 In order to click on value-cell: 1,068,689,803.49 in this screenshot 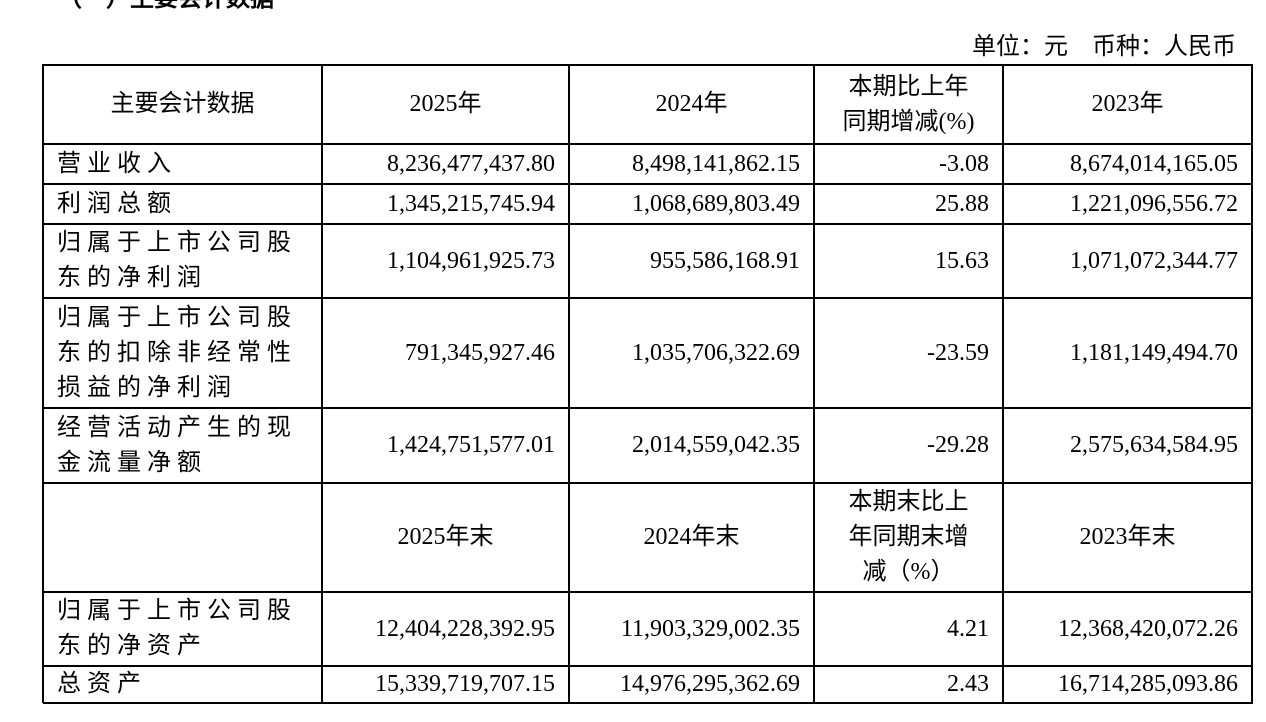, I will do `click(716, 203)`.